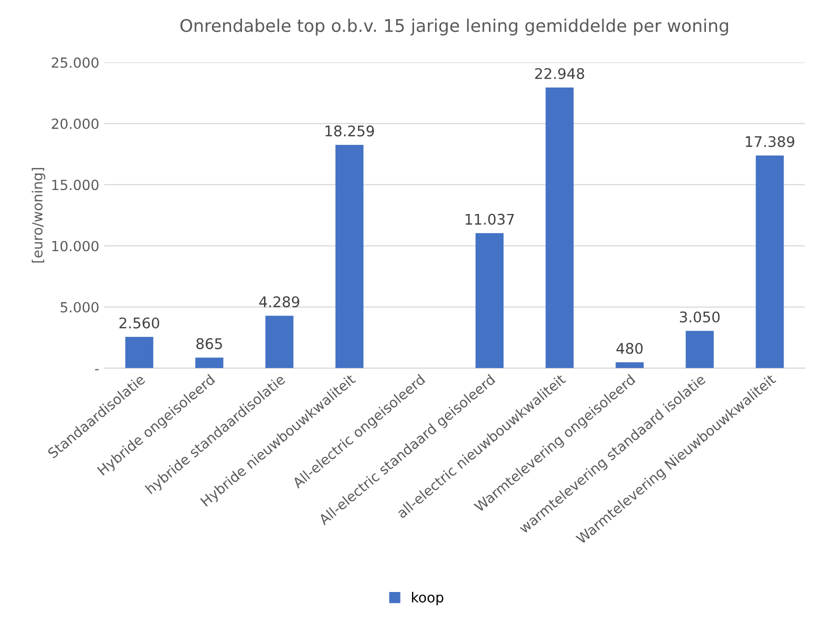 This screenshot has height=624, width=834. I want to click on y-axis-title: [euro/woning], so click(39, 215).